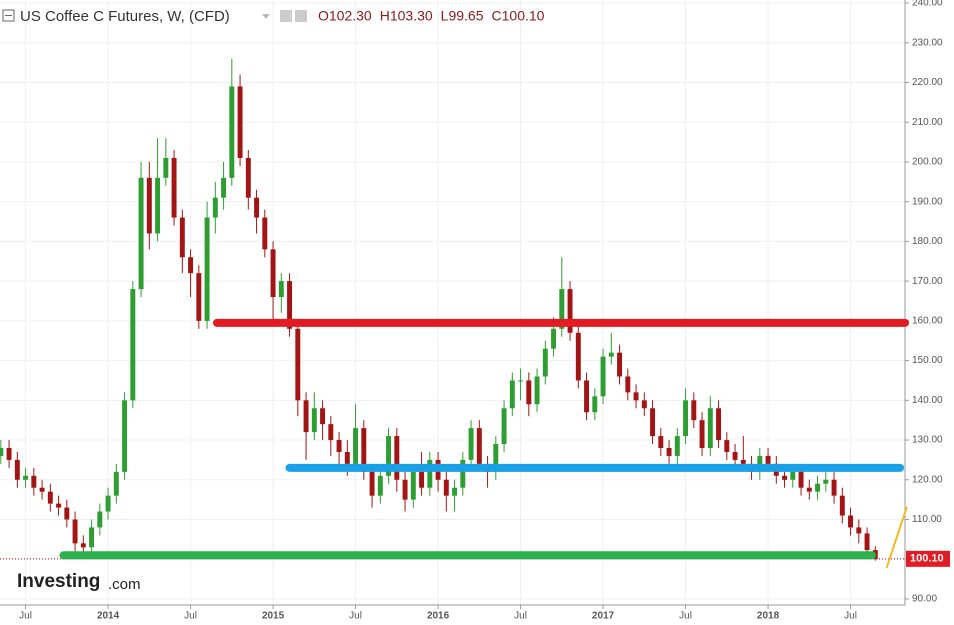 The image size is (954, 625). I want to click on logo-name: Investing, so click(58, 581).